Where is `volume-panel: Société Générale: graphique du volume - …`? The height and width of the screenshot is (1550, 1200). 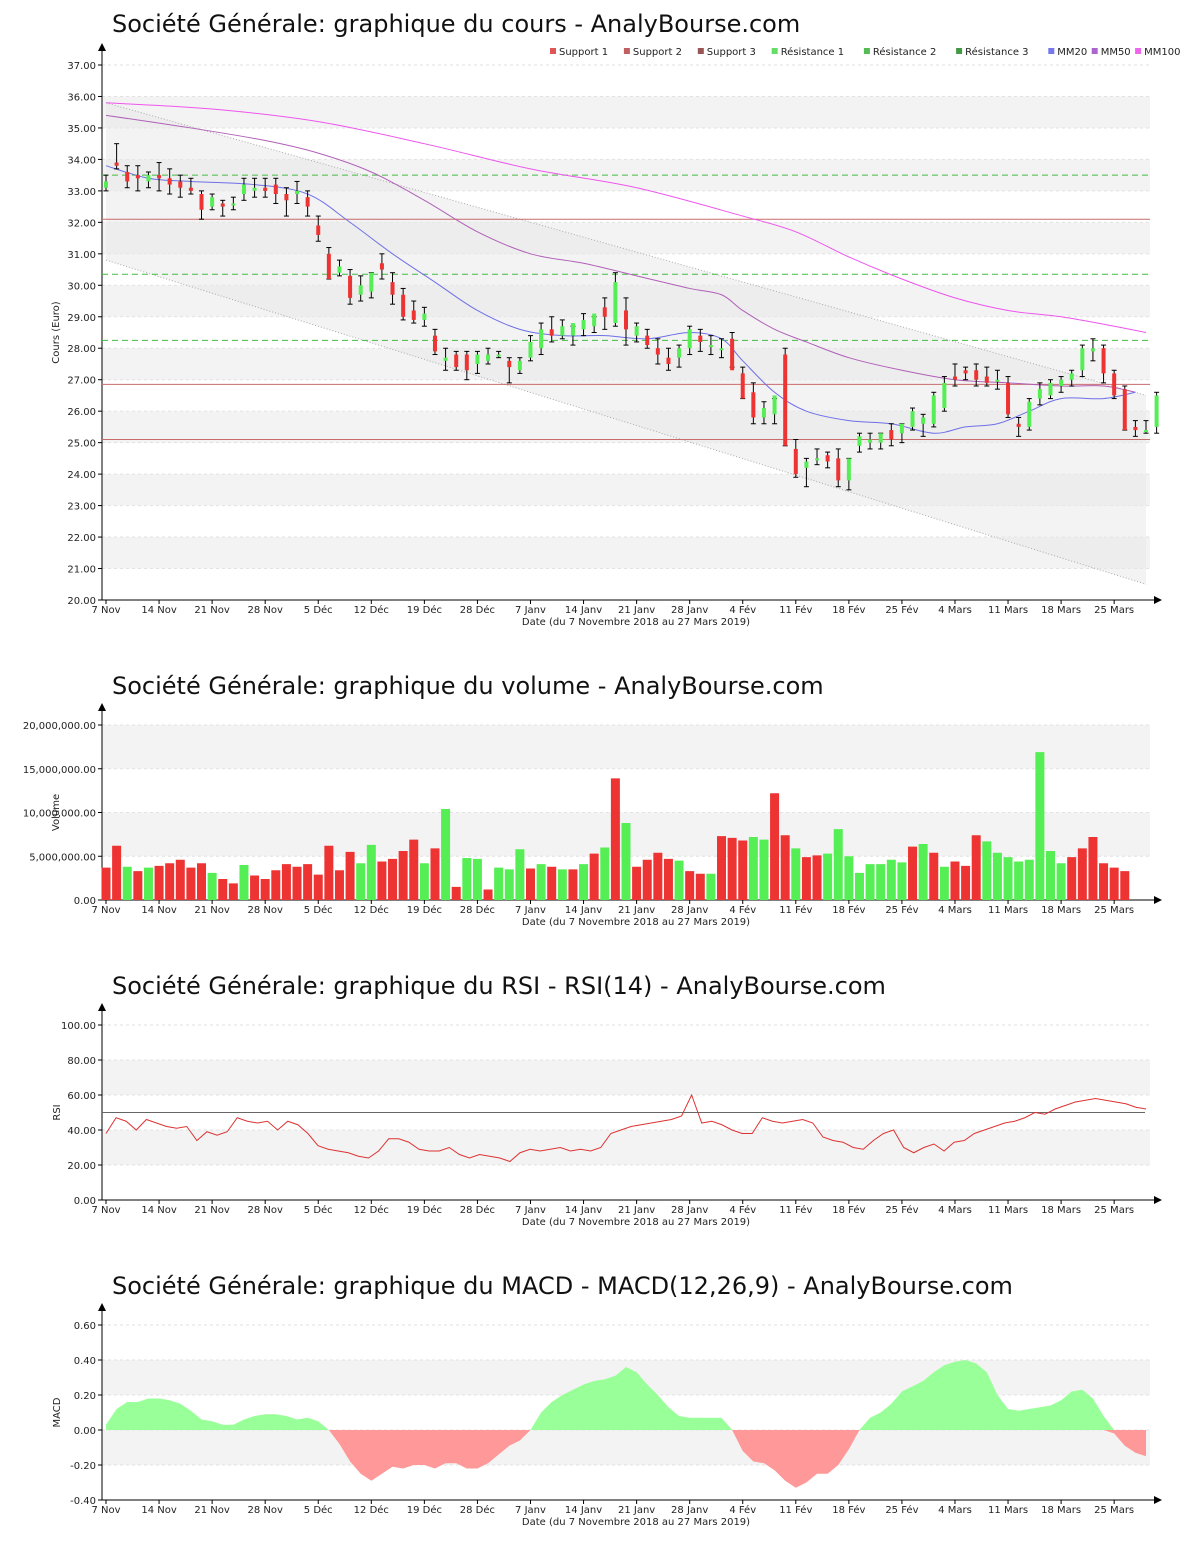 volume-panel: Société Générale: graphique du volume - … is located at coordinates (468, 686).